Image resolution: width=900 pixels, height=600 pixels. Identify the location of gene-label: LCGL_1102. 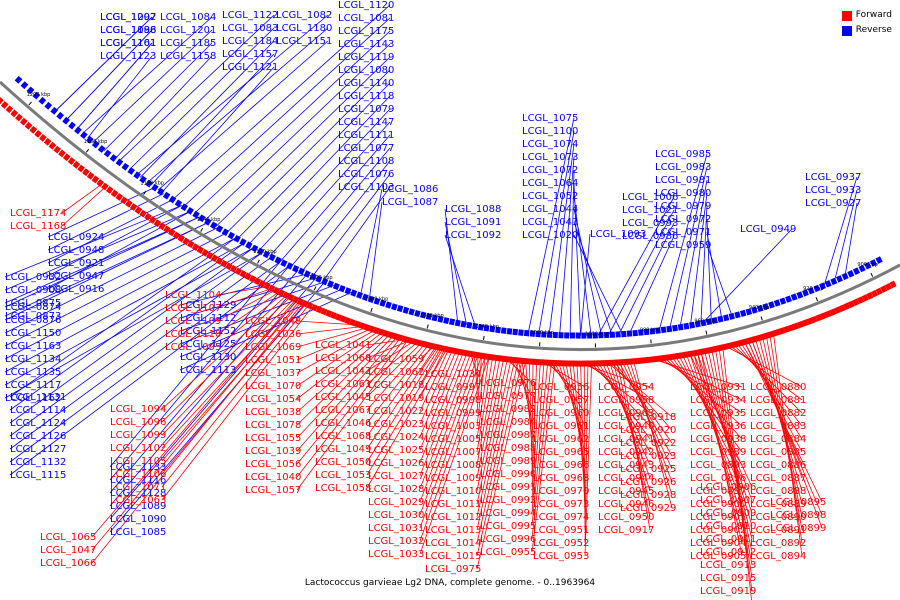
(138, 448).